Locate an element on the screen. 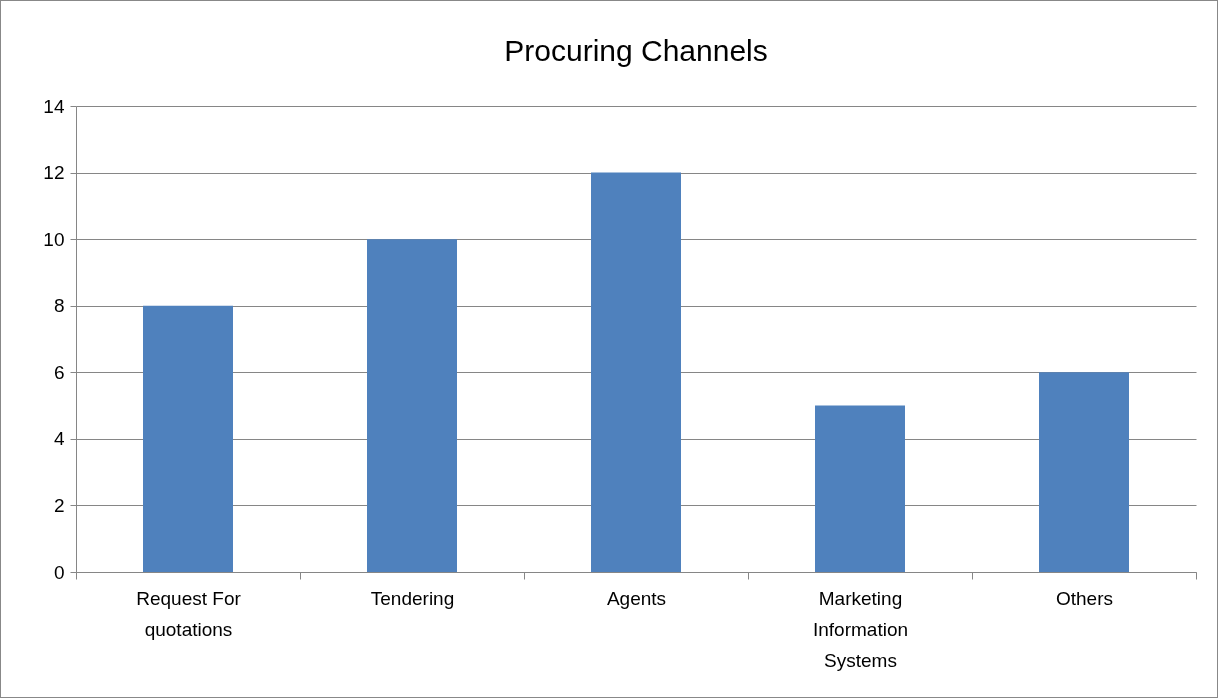 Image resolution: width=1218 pixels, height=698 pixels. x-tick-label: Others is located at coordinates (1084, 598).